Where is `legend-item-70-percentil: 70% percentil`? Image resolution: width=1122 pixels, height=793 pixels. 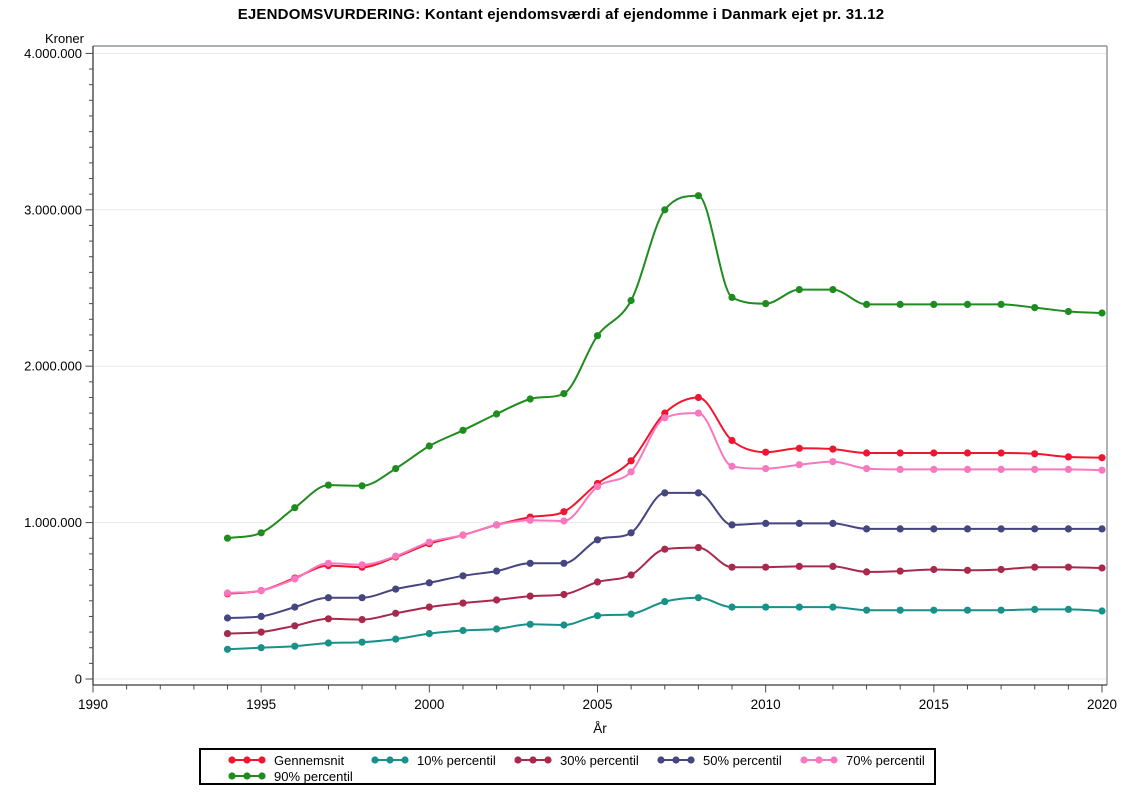 legend-item-70-percentil: 70% percentil is located at coordinates (871, 760).